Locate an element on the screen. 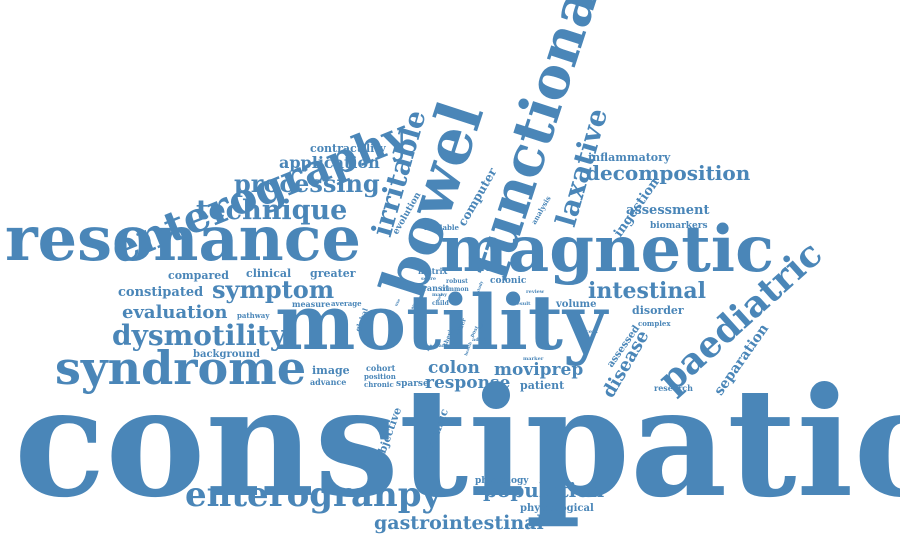  word-technique: technique is located at coordinates (272, 210).